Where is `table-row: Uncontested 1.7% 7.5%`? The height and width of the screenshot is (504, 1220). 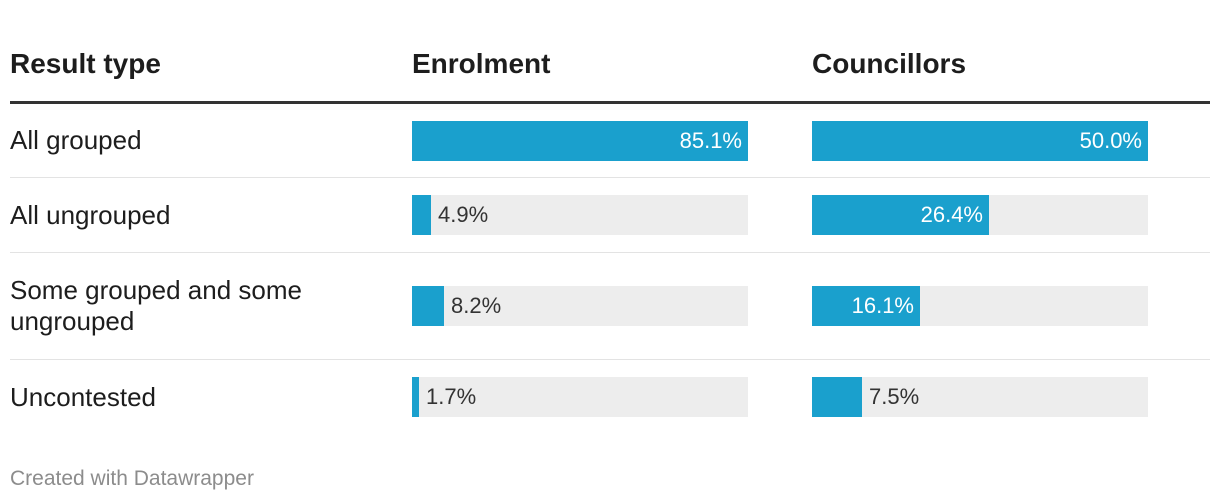 table-row: Uncontested 1.7% 7.5% is located at coordinates (610, 397).